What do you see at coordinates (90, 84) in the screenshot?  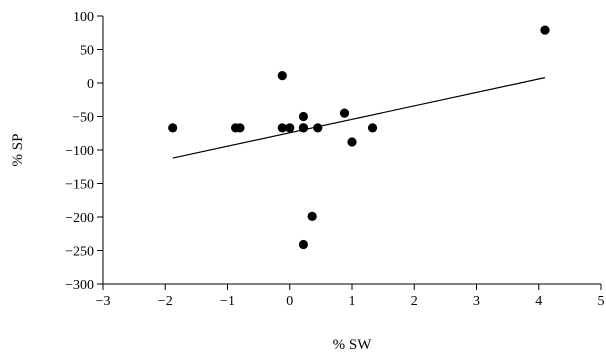 I see `y-tick-label: 0` at bounding box center [90, 84].